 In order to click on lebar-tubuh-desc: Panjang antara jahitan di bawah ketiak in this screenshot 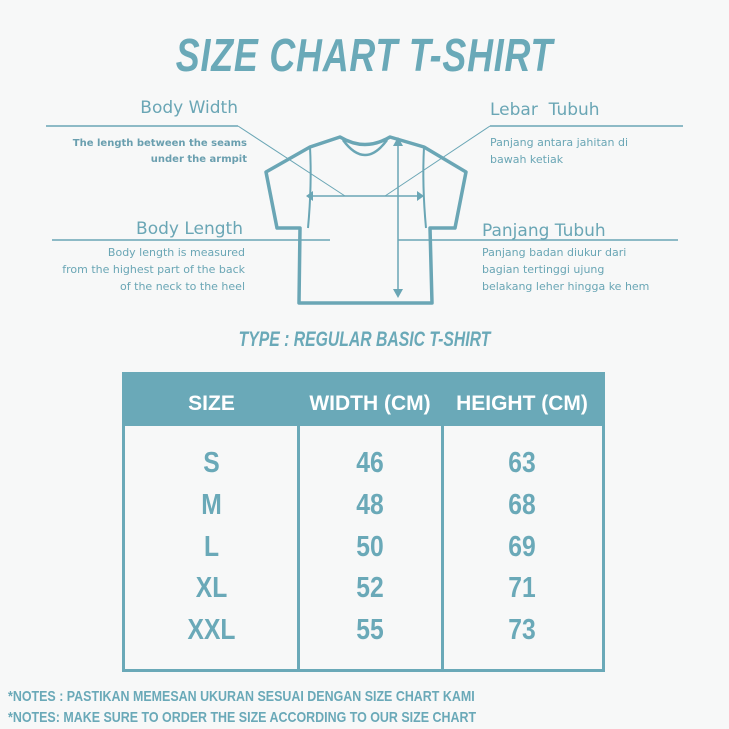, I will do `click(559, 151)`.